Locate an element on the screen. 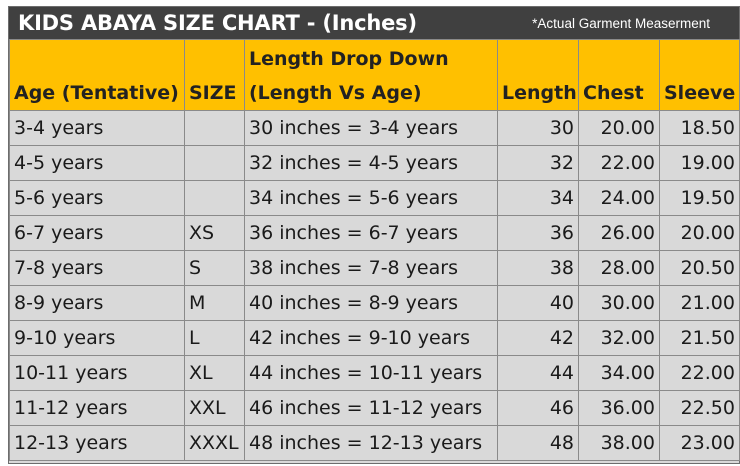 This screenshot has width=740, height=466. cell-sleeve: 21.00 is located at coordinates (699, 303).